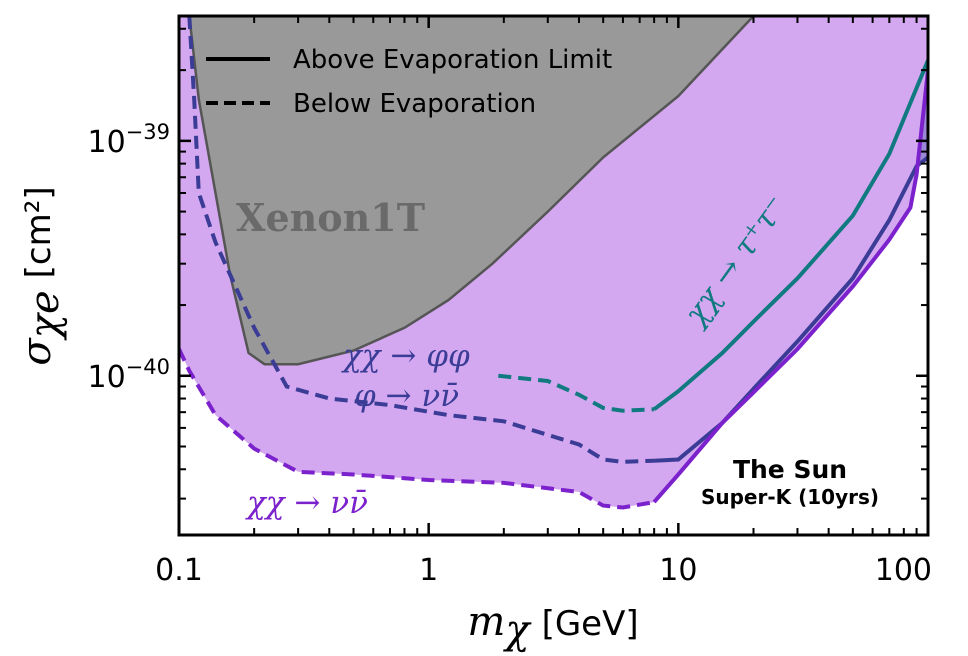 The height and width of the screenshot is (656, 968). I want to click on annotation-xenon: Xenon1T, so click(330, 217).